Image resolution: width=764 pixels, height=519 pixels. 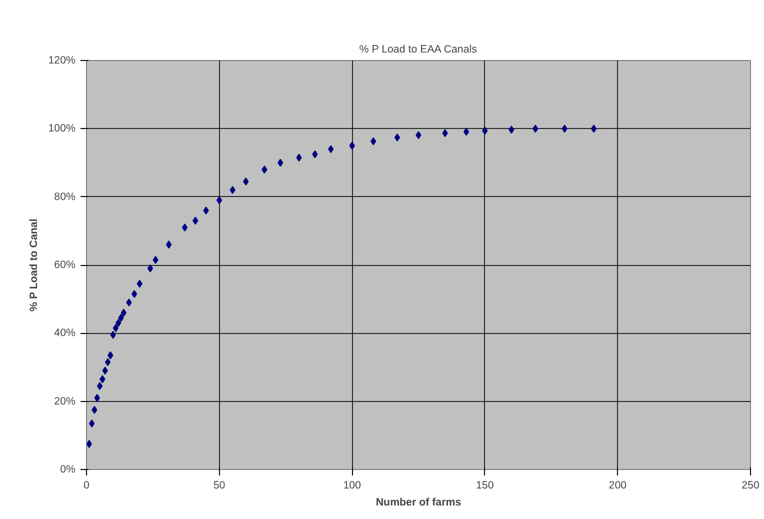 What do you see at coordinates (219, 486) in the screenshot?
I see `x-tick-label: 50` at bounding box center [219, 486].